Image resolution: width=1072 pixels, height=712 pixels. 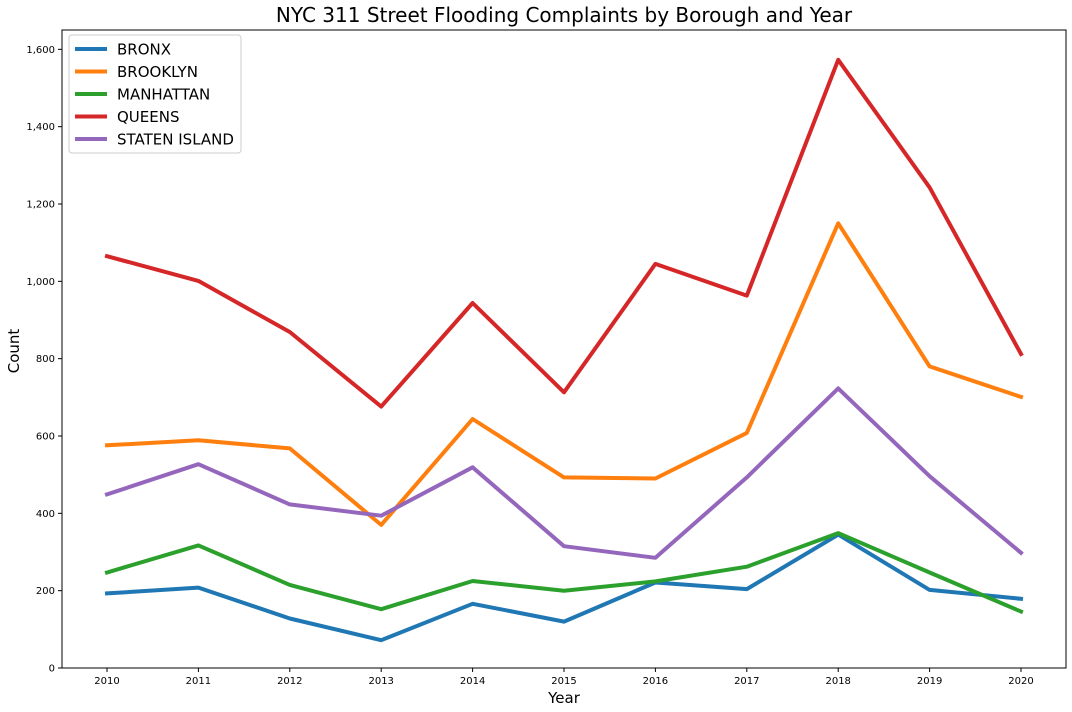 What do you see at coordinates (144, 50) in the screenshot?
I see `legend-label-bronx: BRONX` at bounding box center [144, 50].